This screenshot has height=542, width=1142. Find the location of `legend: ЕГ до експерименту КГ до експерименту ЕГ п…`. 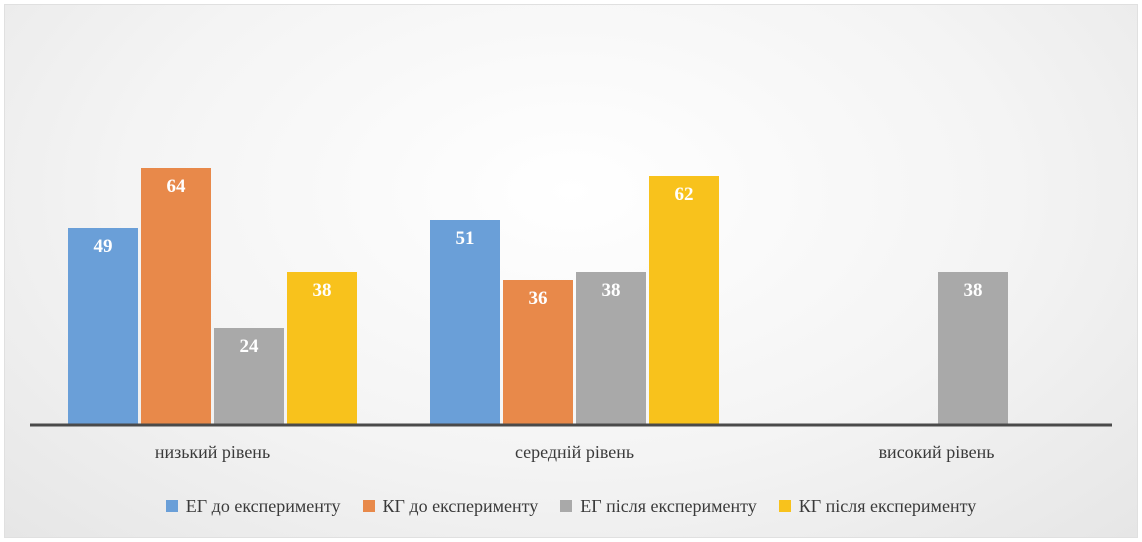

legend: ЕГ до експерименту КГ до експерименту ЕГ п… is located at coordinates (571, 506).